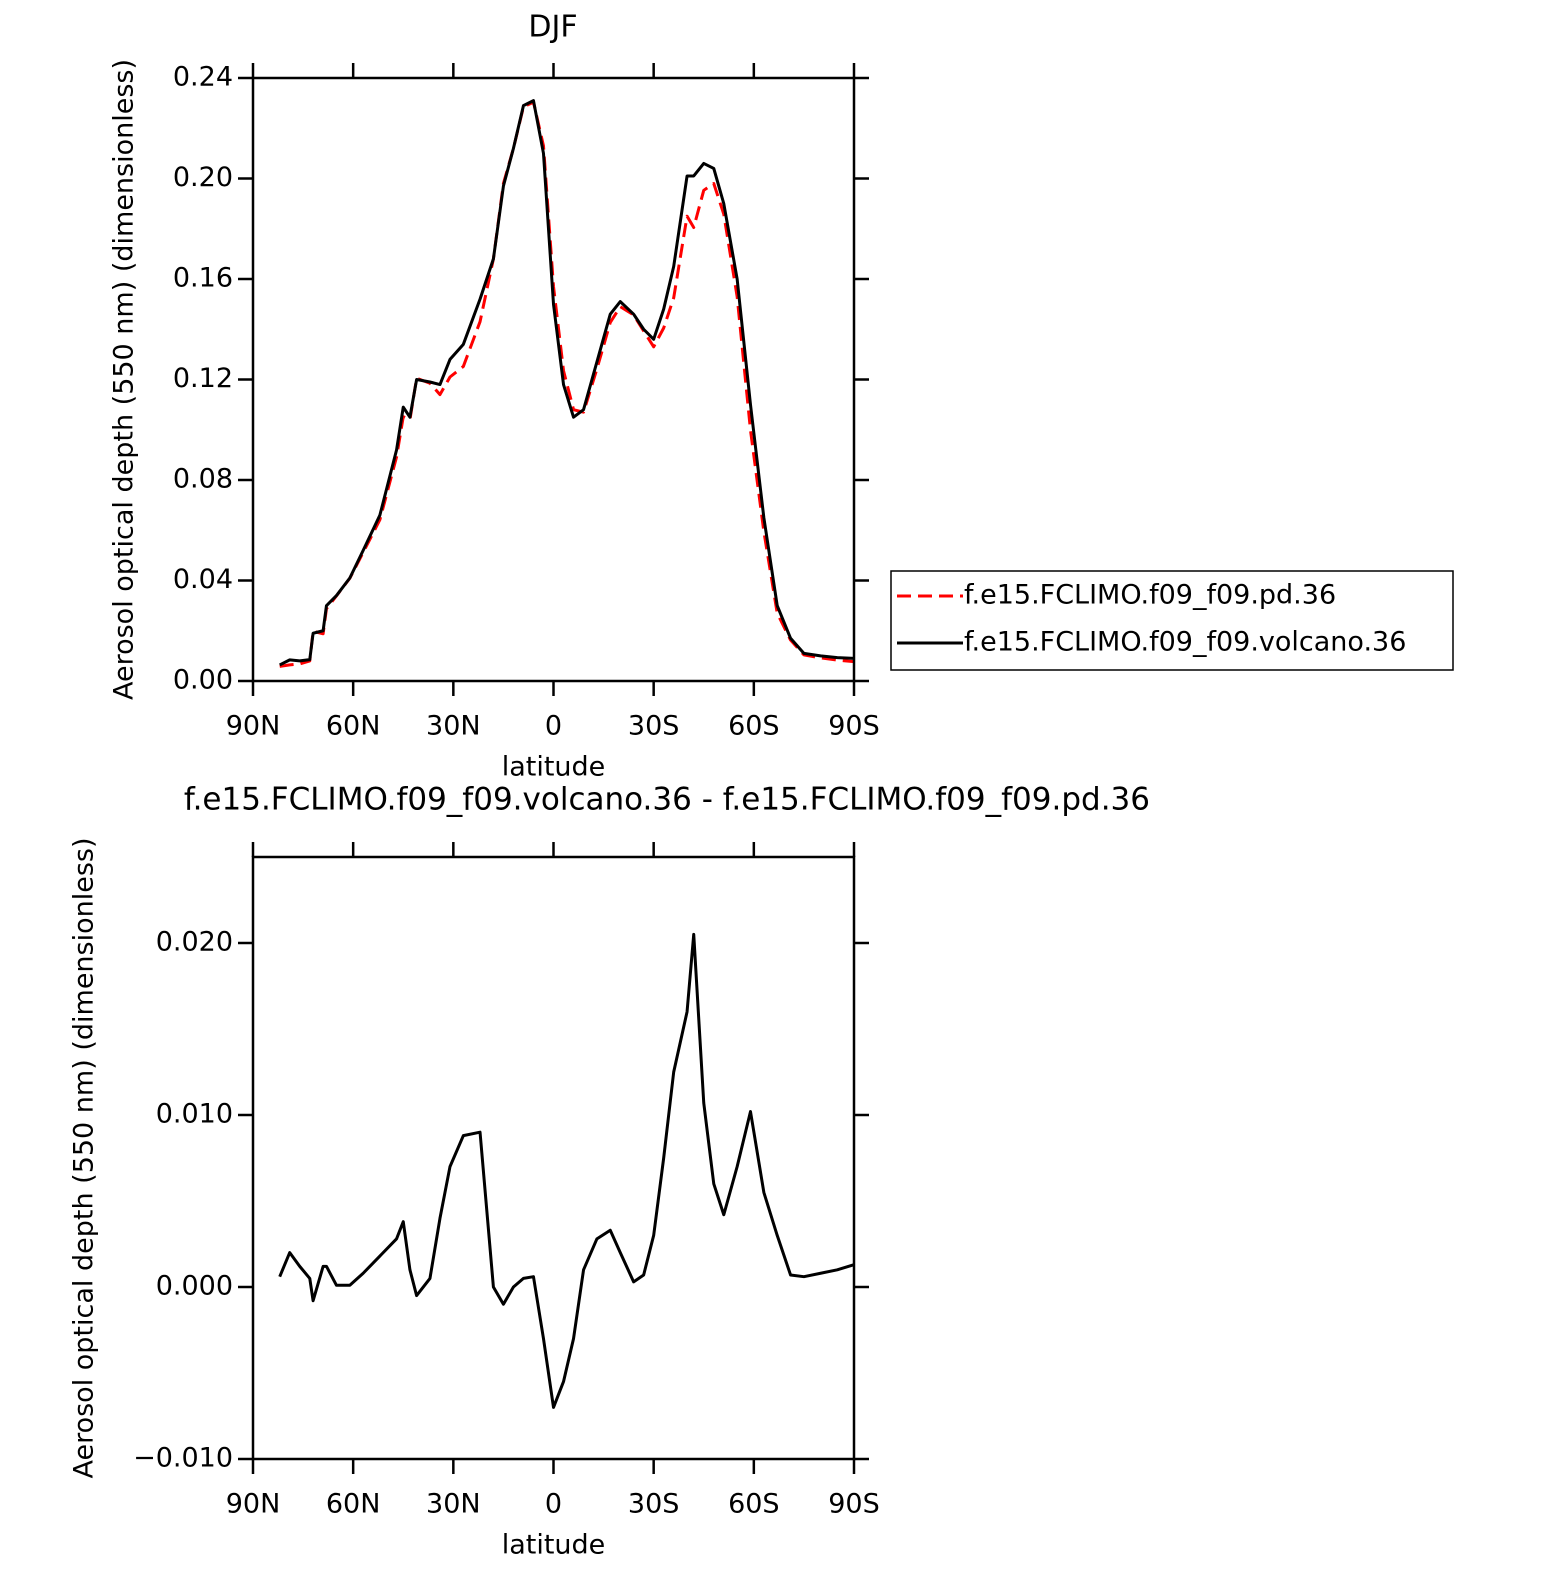  I want to click on y-tick-label: −0.010, so click(183, 1458).